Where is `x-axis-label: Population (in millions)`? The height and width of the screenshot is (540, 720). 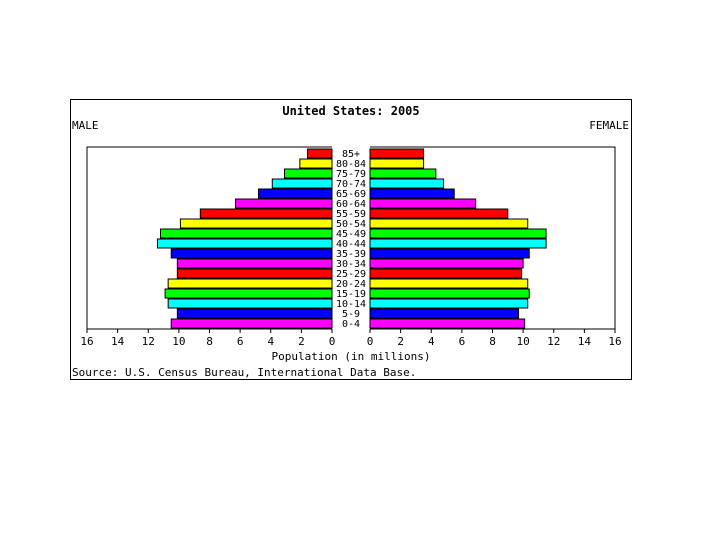 x-axis-label: Population (in millions) is located at coordinates (351, 356).